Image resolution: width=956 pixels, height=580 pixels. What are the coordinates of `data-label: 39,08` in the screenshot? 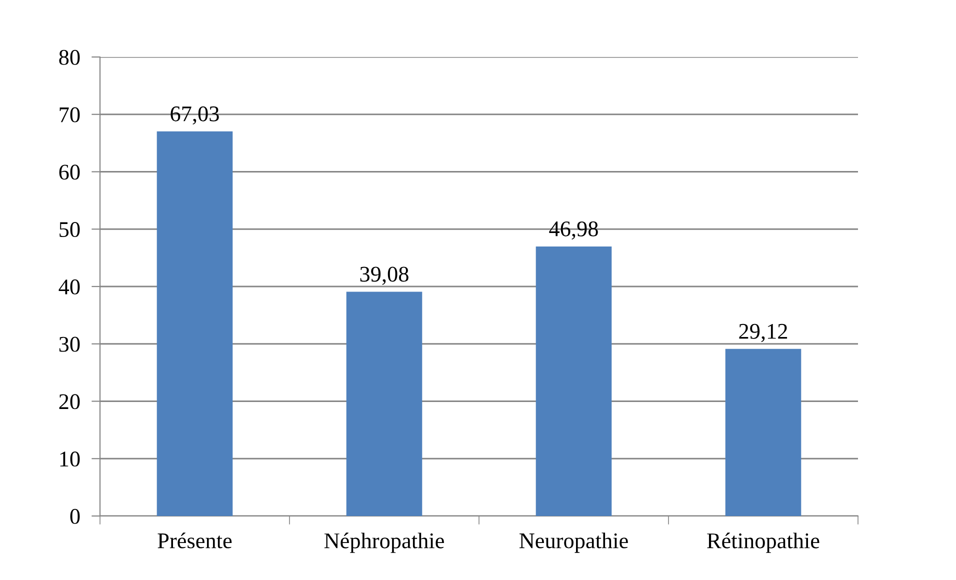 It's located at (384, 275).